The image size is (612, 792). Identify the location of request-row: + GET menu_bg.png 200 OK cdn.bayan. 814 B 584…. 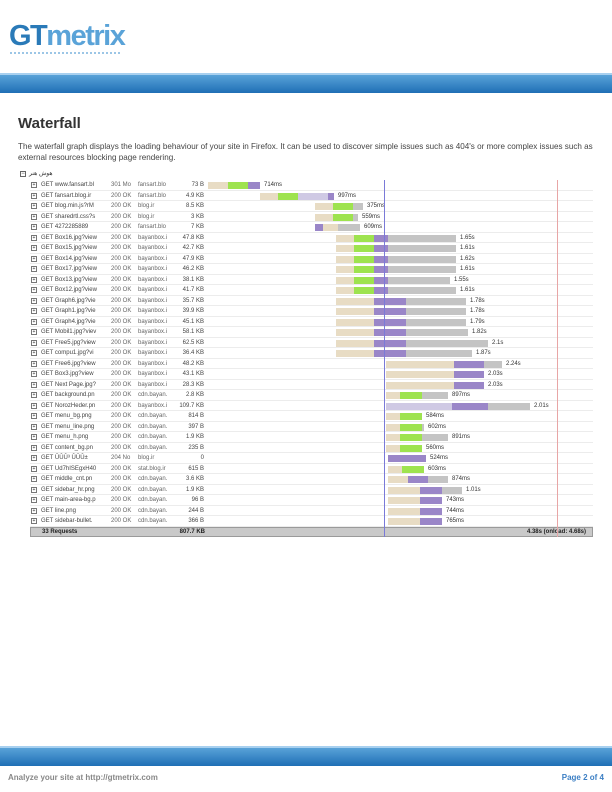
(311, 416).